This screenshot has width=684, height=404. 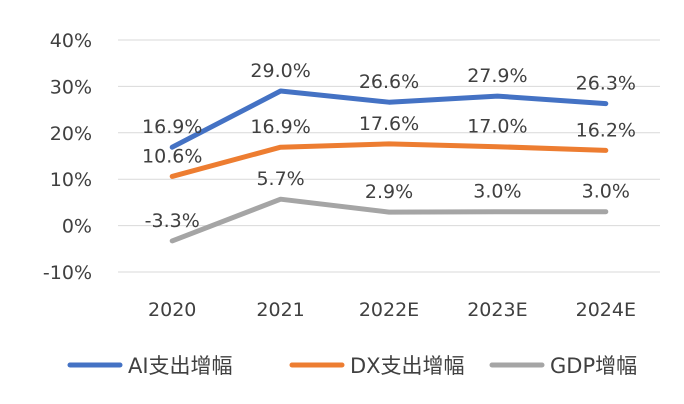 What do you see at coordinates (180, 366) in the screenshot?
I see `legend-label: AI支出增幅` at bounding box center [180, 366].